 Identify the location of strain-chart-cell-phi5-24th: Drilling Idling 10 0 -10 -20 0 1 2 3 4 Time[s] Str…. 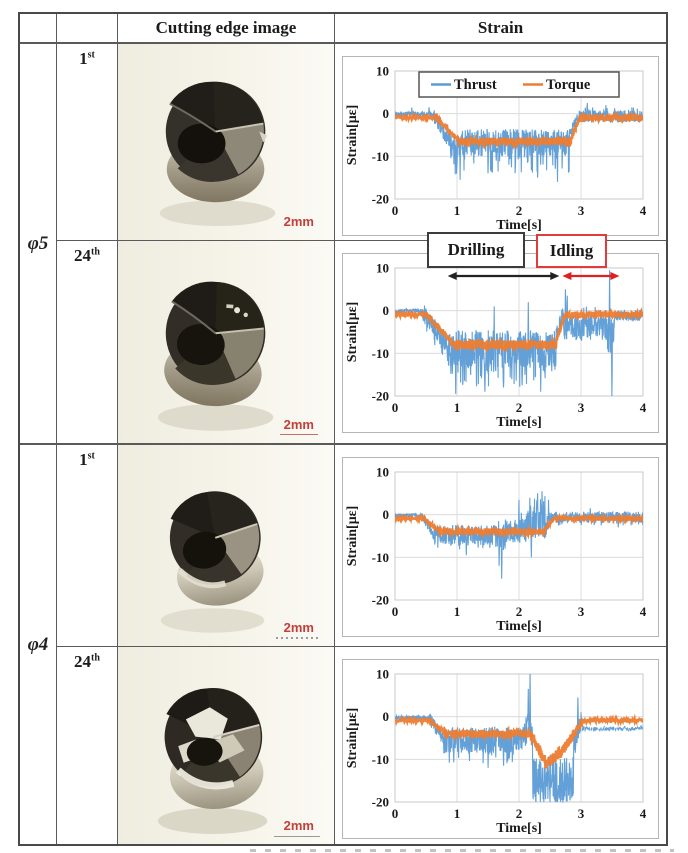
(500, 338).